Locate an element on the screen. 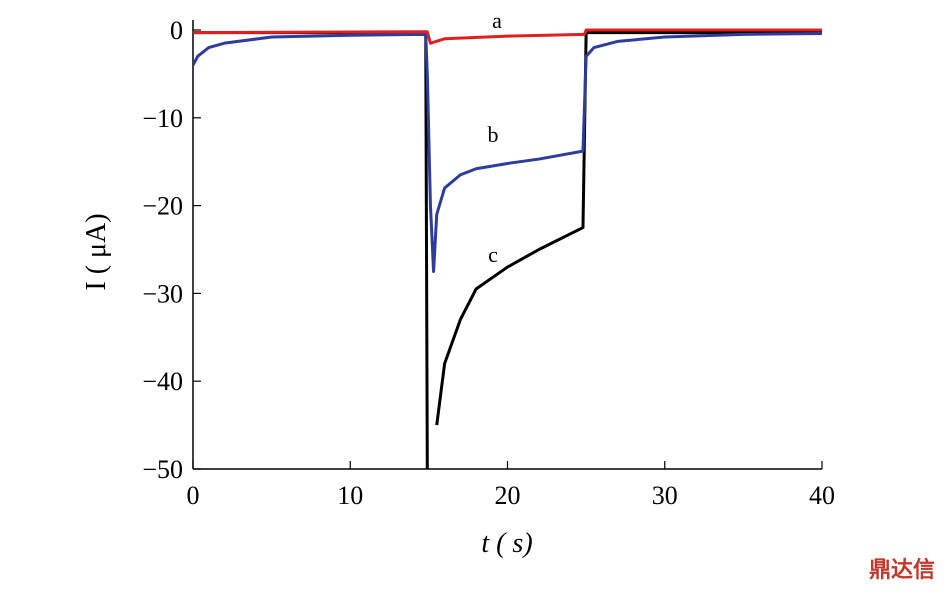 The width and height of the screenshot is (945, 596). y-tick-label: −30 is located at coordinates (162, 293).